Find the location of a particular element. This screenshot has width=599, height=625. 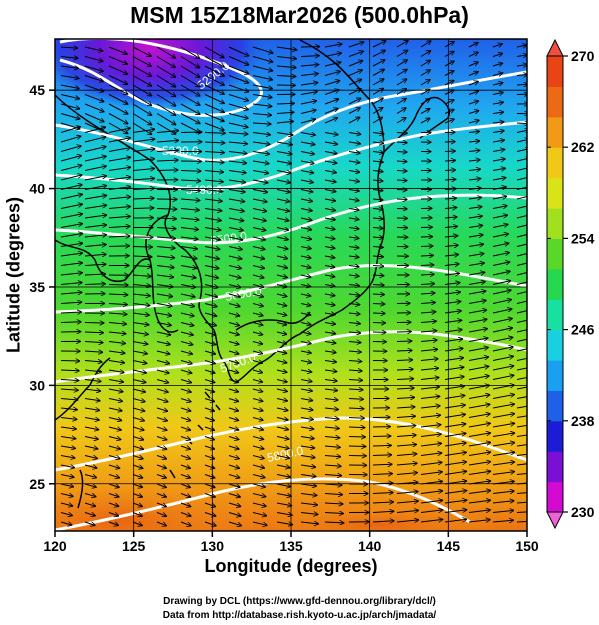

y-tick-label-35: 35 is located at coordinates (37, 287).